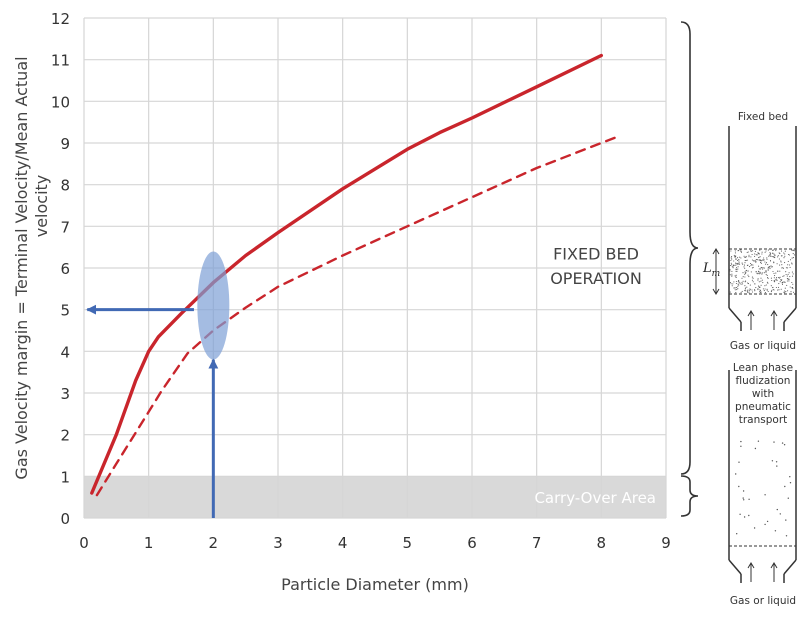  Describe the element at coordinates (84, 543) in the screenshot. I see `x-tick-label: 0` at that location.